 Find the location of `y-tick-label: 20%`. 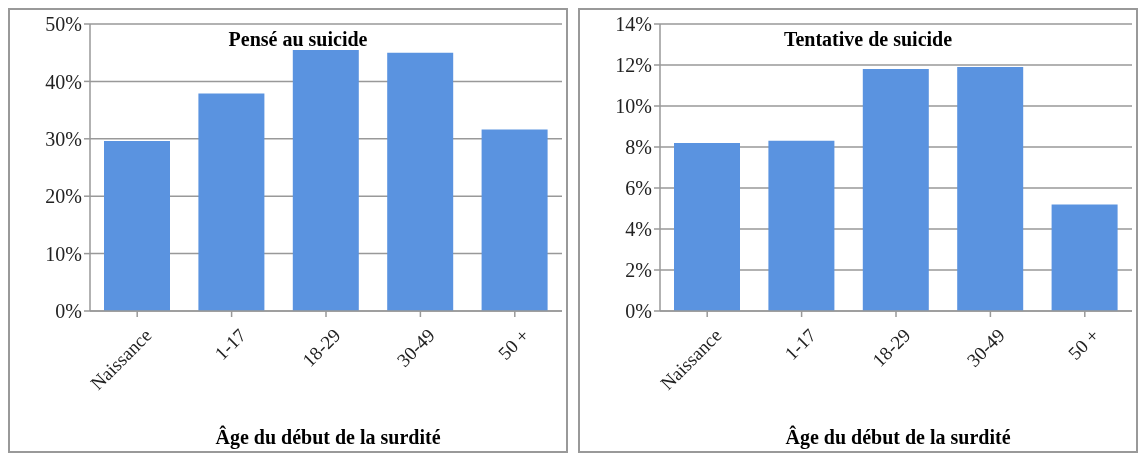

y-tick-label: 20% is located at coordinates (63, 196).